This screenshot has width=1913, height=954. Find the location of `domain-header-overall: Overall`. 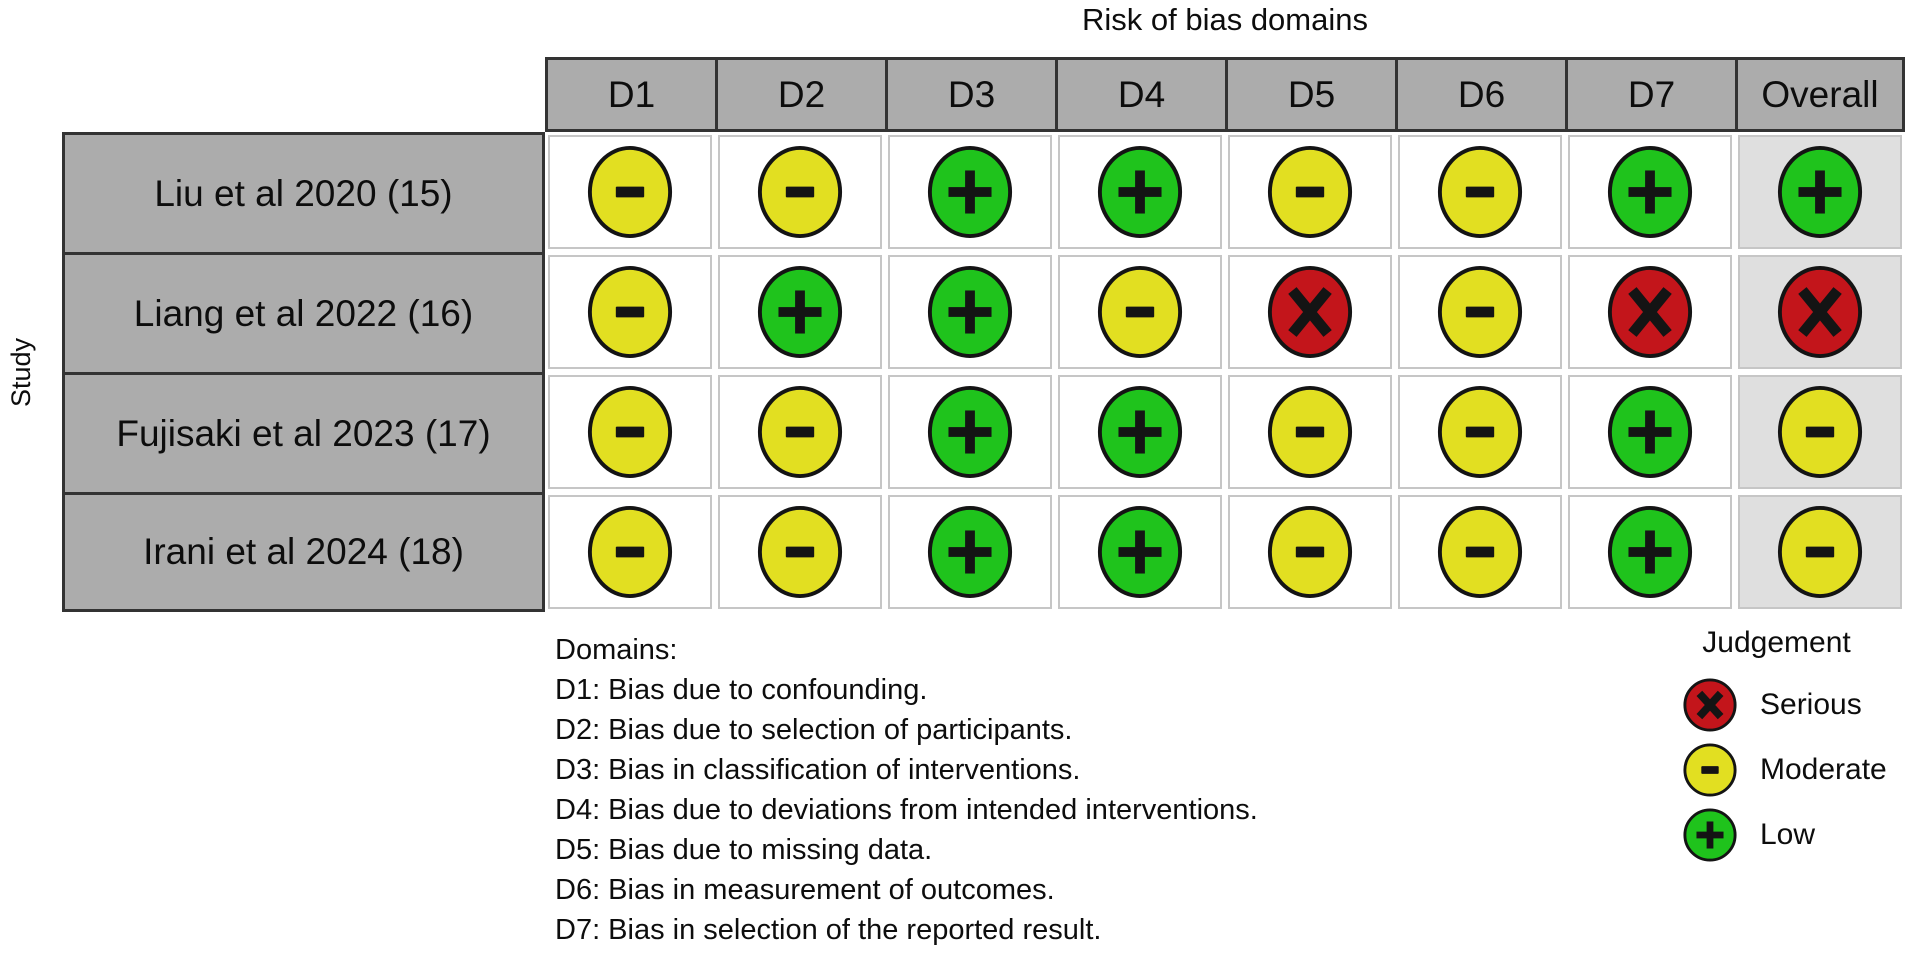

domain-header-overall: Overall is located at coordinates (1820, 94).